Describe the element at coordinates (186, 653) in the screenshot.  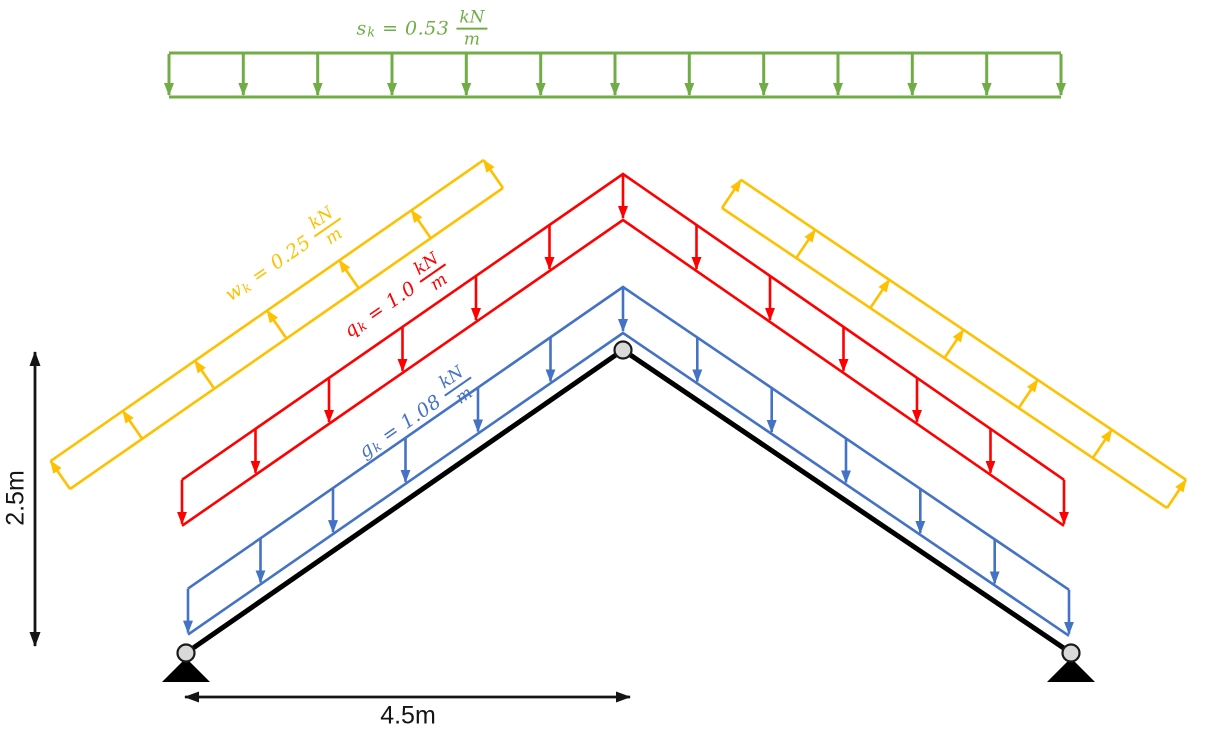
I see `pin-support-left-icon` at that location.